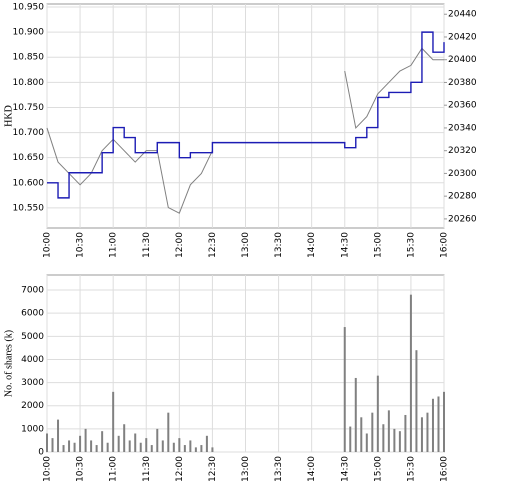  Describe the element at coordinates (32, 383) in the screenshot. I see `y-tick-label: 3000` at that location.